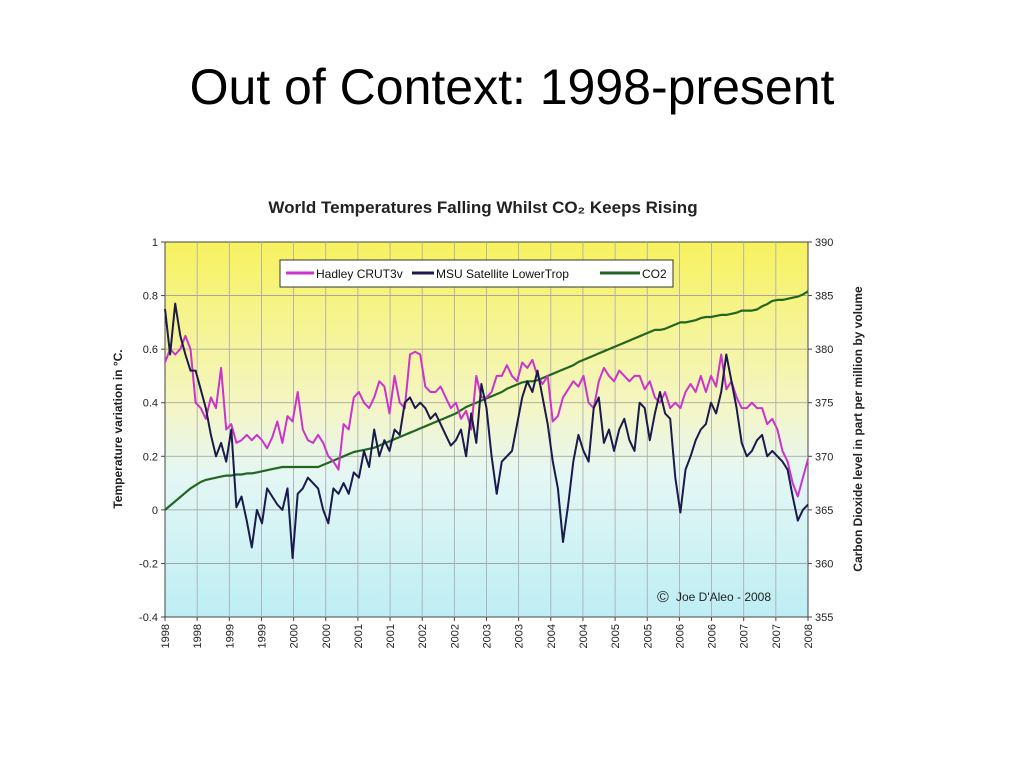 Image resolution: width=1024 pixels, height=768 pixels. I want to click on y2-tick-label: 375, so click(824, 404).